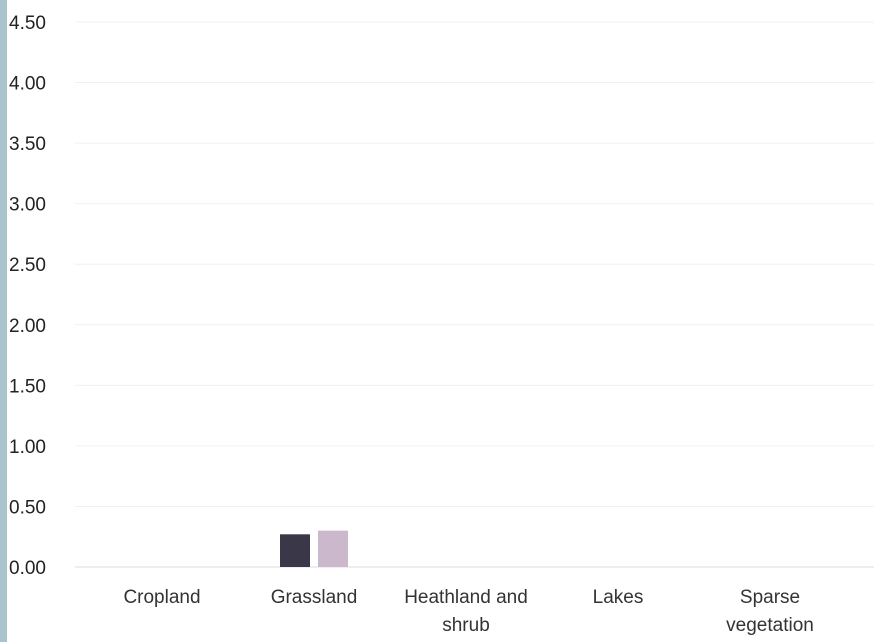 Image resolution: width=874 pixels, height=642 pixels. Describe the element at coordinates (466, 625) in the screenshot. I see `x-category-label: shrub` at that location.